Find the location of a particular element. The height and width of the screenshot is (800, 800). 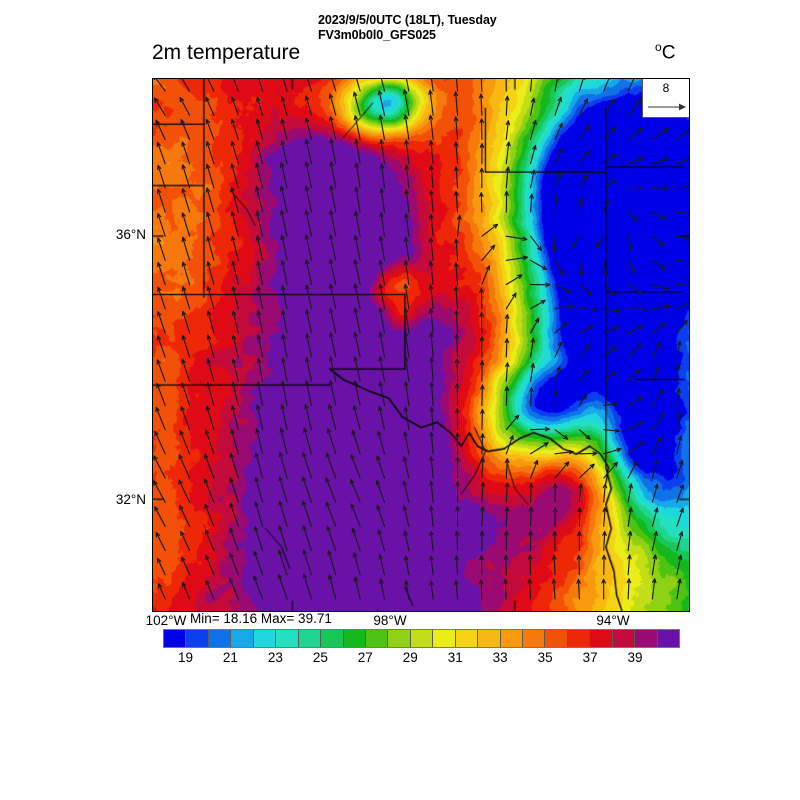

x-tick-label-1: 98°W is located at coordinates (390, 620).